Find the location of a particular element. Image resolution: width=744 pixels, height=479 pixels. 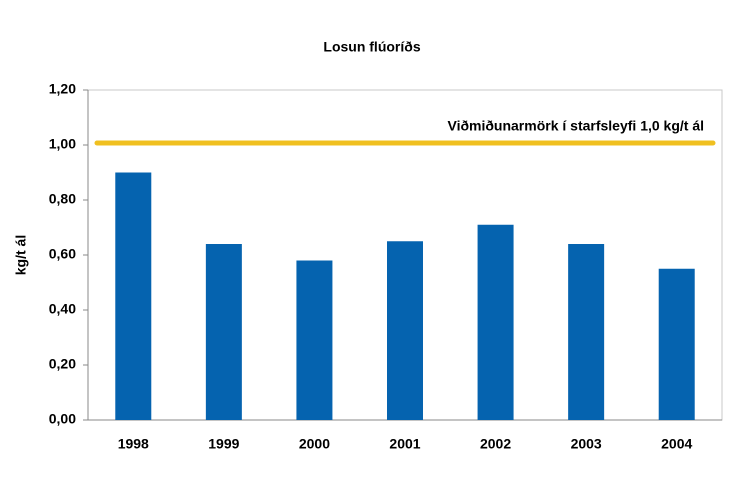

y-tick-label: 1,20 is located at coordinates (62, 89).